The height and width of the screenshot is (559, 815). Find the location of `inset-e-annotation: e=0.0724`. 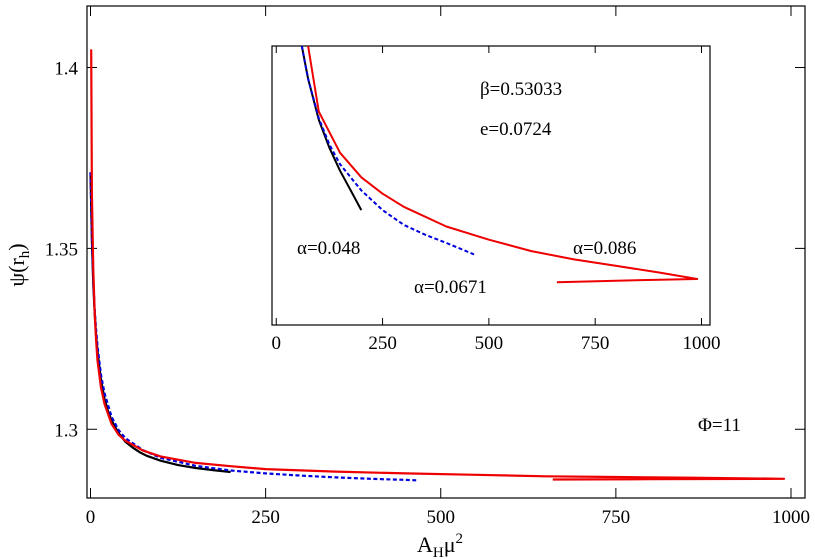

inset-e-annotation: e=0.0724 is located at coordinates (516, 129).